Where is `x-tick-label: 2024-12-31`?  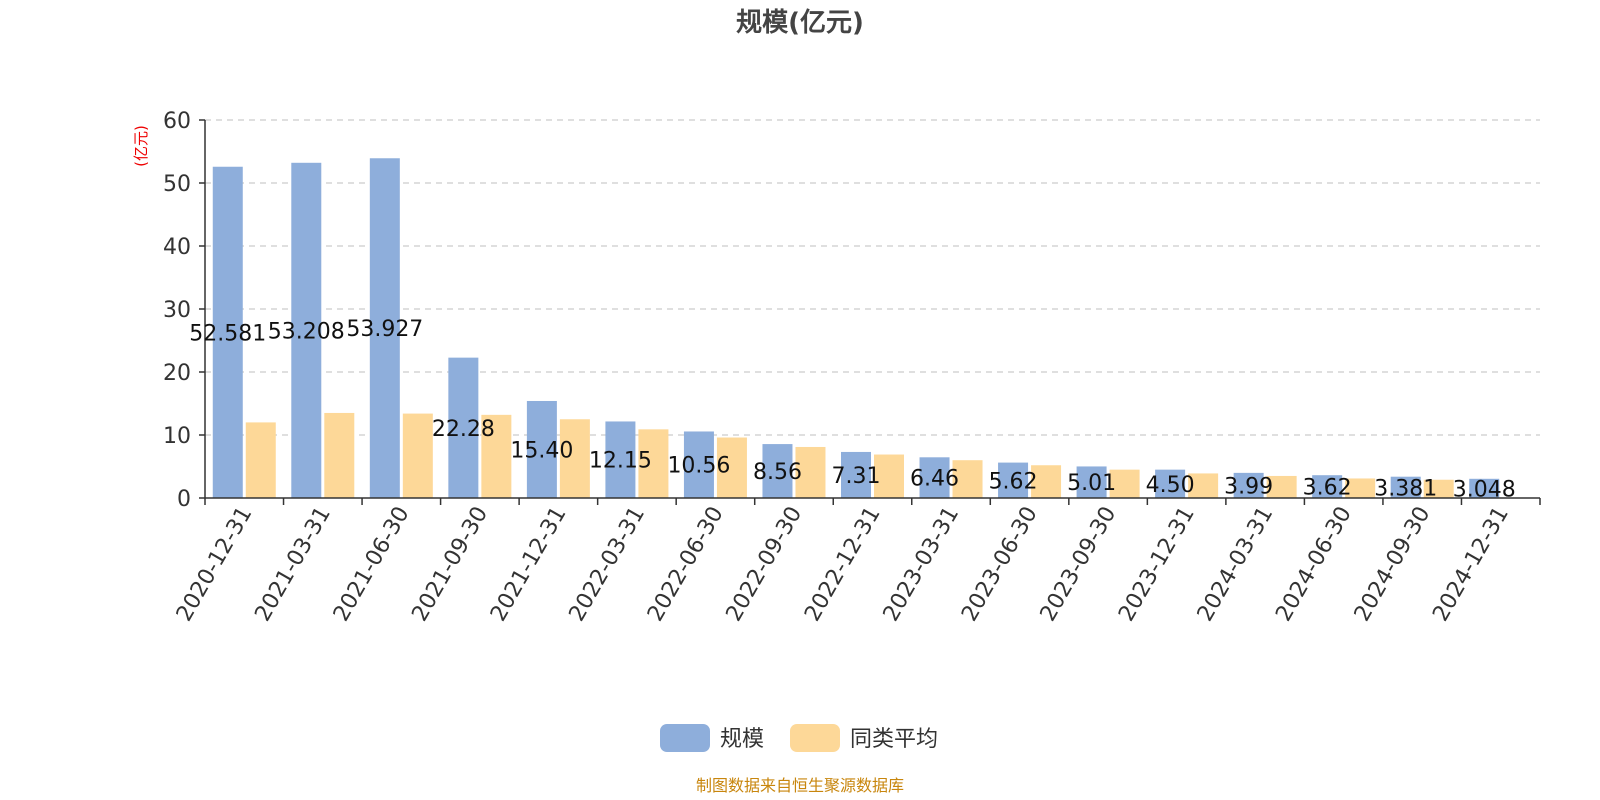 x-tick-label: 2024-12-31 is located at coordinates (1471, 564).